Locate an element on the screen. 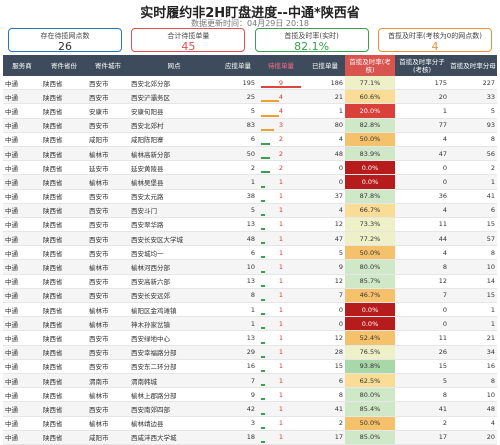 The height and width of the screenshot is (445, 500). subtitle: 数据更新时间：04月29日 20:18 is located at coordinates (250, 23).